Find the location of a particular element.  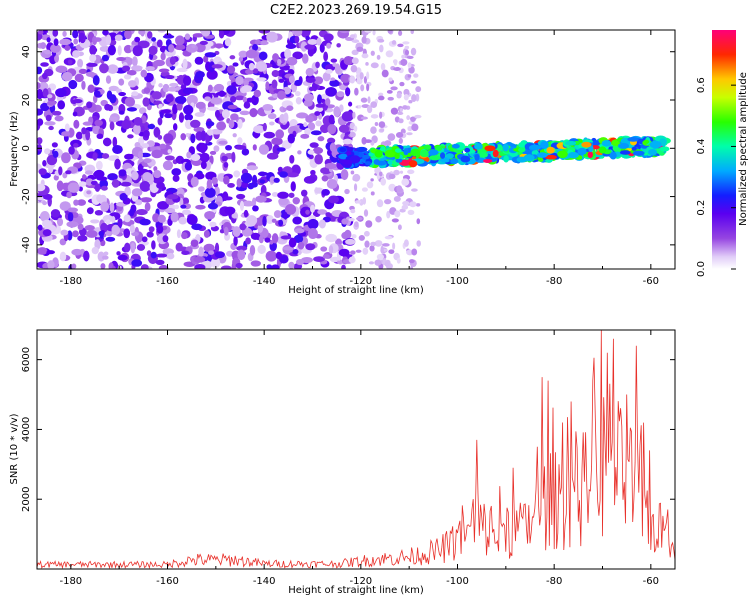

x-tick-label: -180 is located at coordinates (70, 281).